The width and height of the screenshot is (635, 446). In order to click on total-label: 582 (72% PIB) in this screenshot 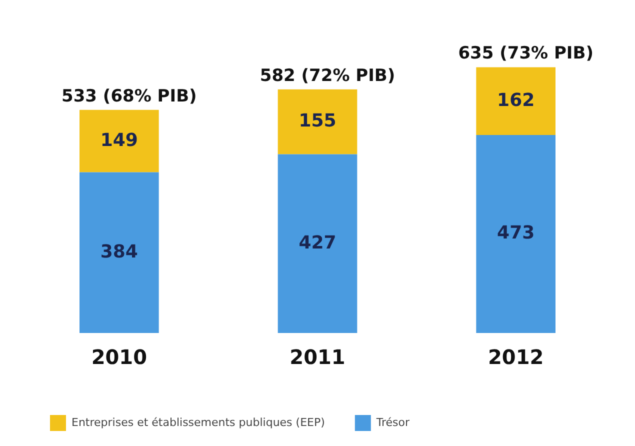, I will do `click(328, 76)`.